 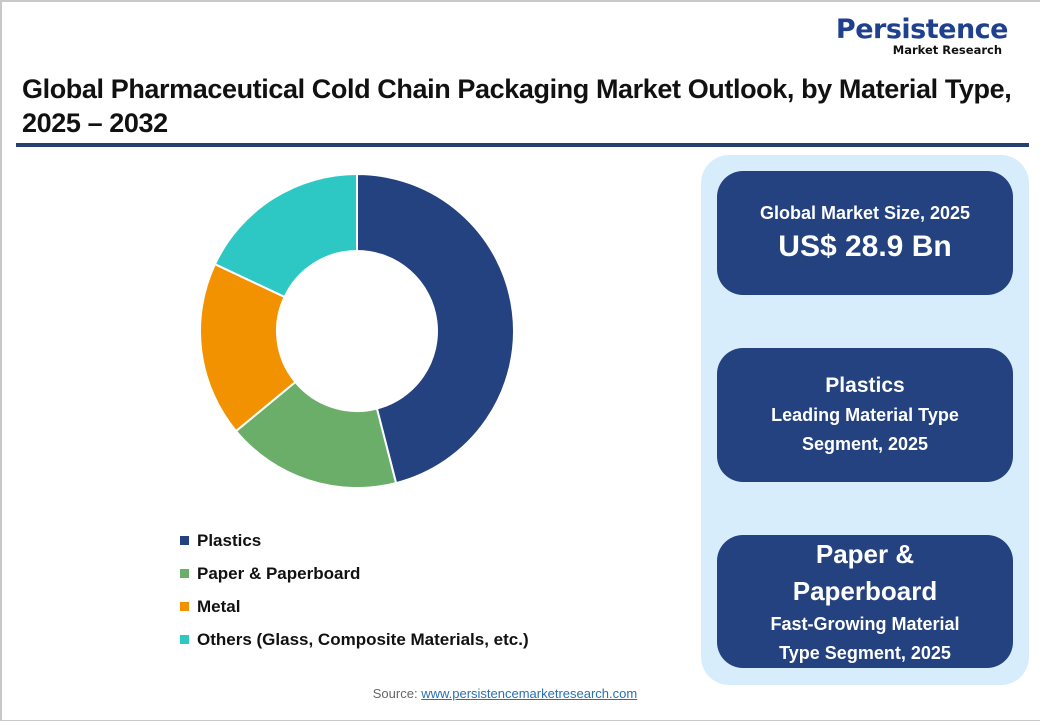 I want to click on market-size-card: Global Market Size, 2025 US$ 28.9 Bn, so click(x=865, y=233).